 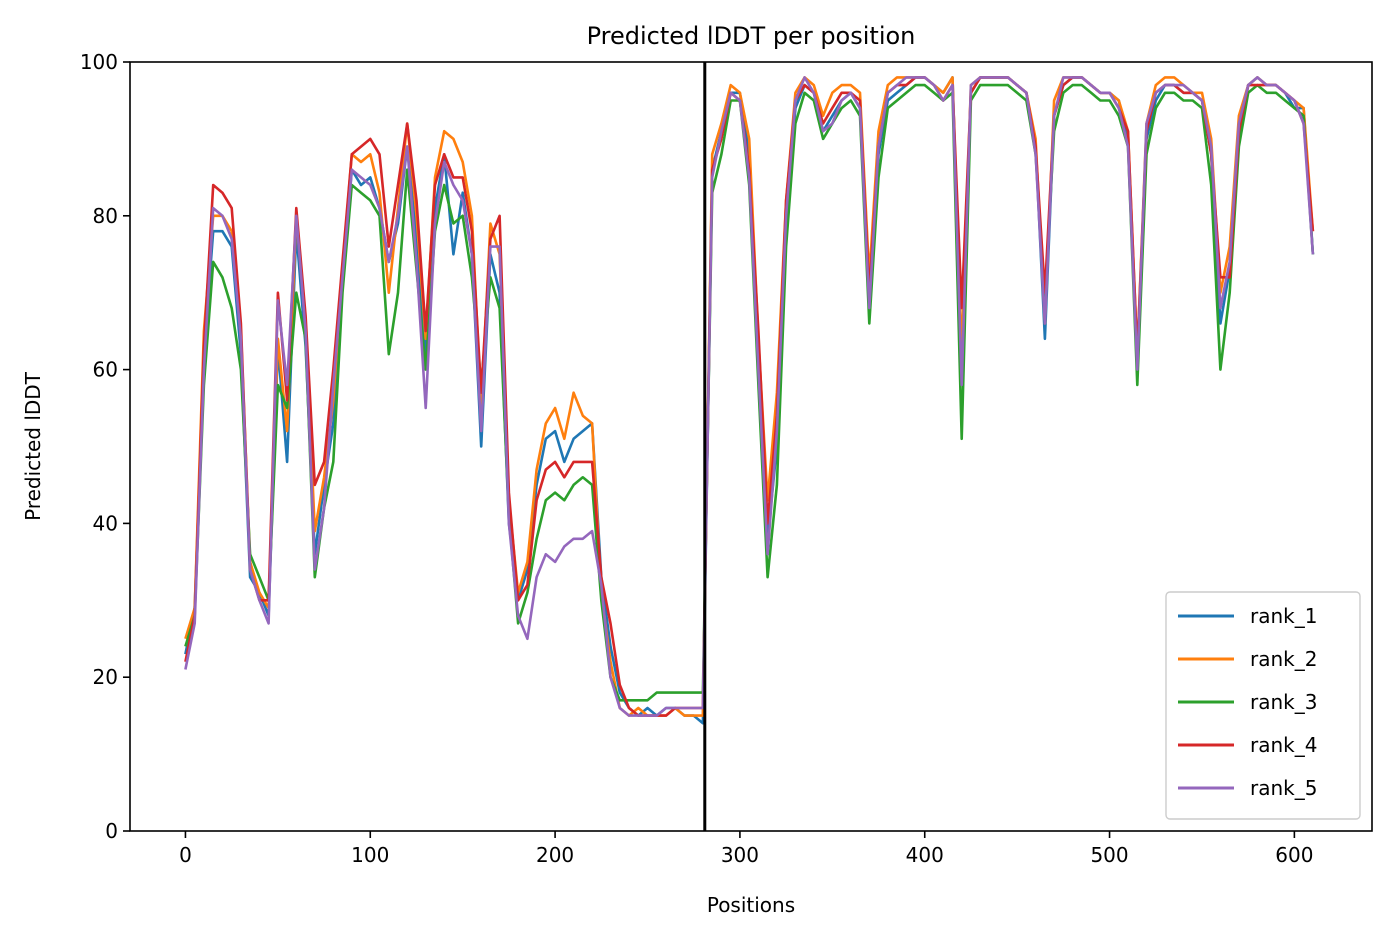 What do you see at coordinates (1294, 855) in the screenshot?
I see `x-tick-label: 600` at bounding box center [1294, 855].